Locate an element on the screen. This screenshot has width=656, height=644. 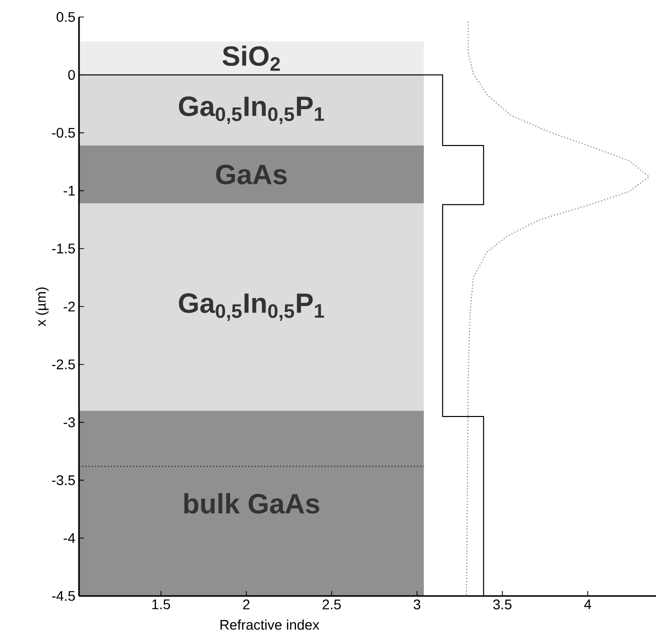
y-axis-title: x (µm) is located at coordinates (42, 306).